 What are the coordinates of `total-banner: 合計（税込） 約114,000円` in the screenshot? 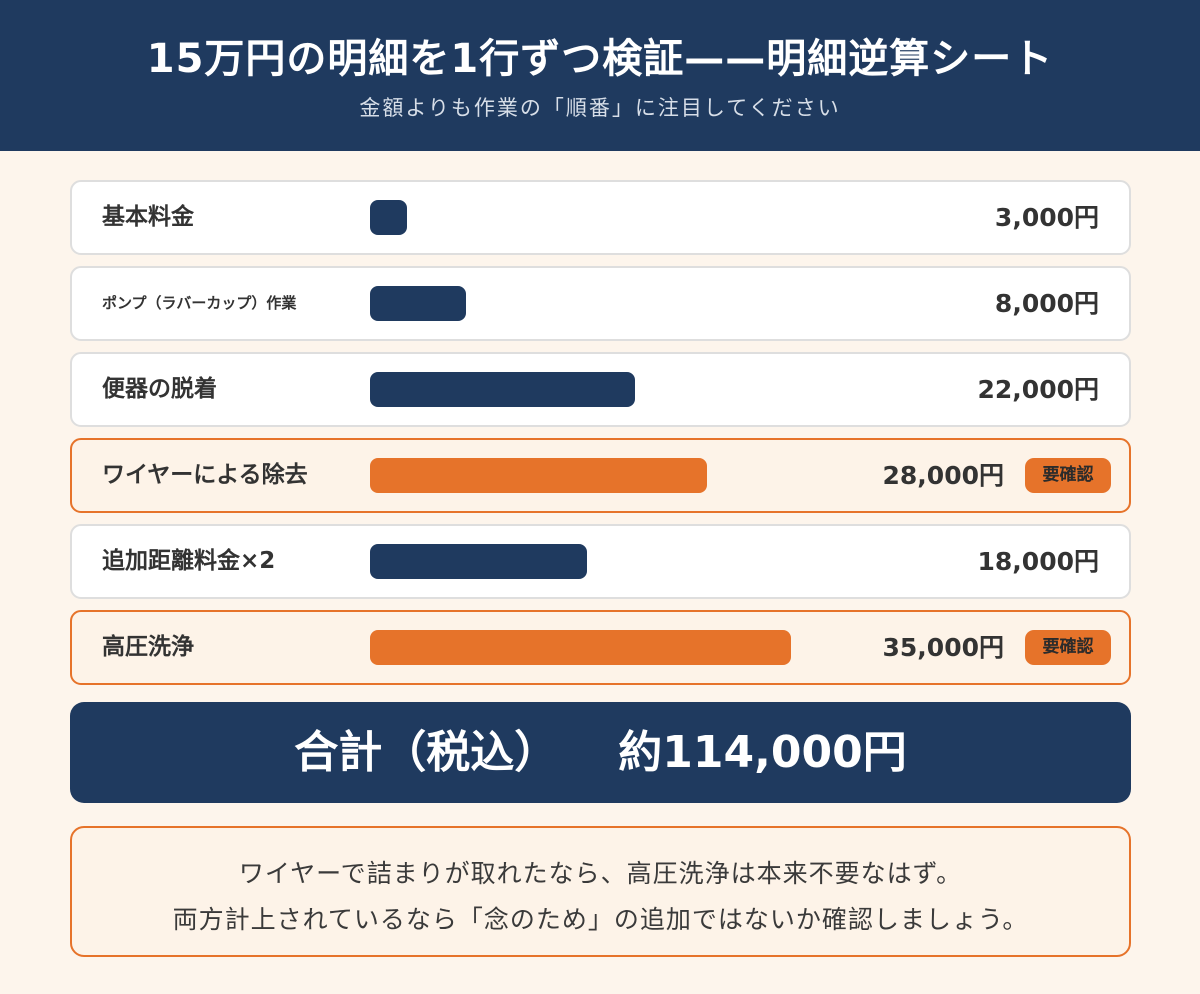 It's located at (600, 752).